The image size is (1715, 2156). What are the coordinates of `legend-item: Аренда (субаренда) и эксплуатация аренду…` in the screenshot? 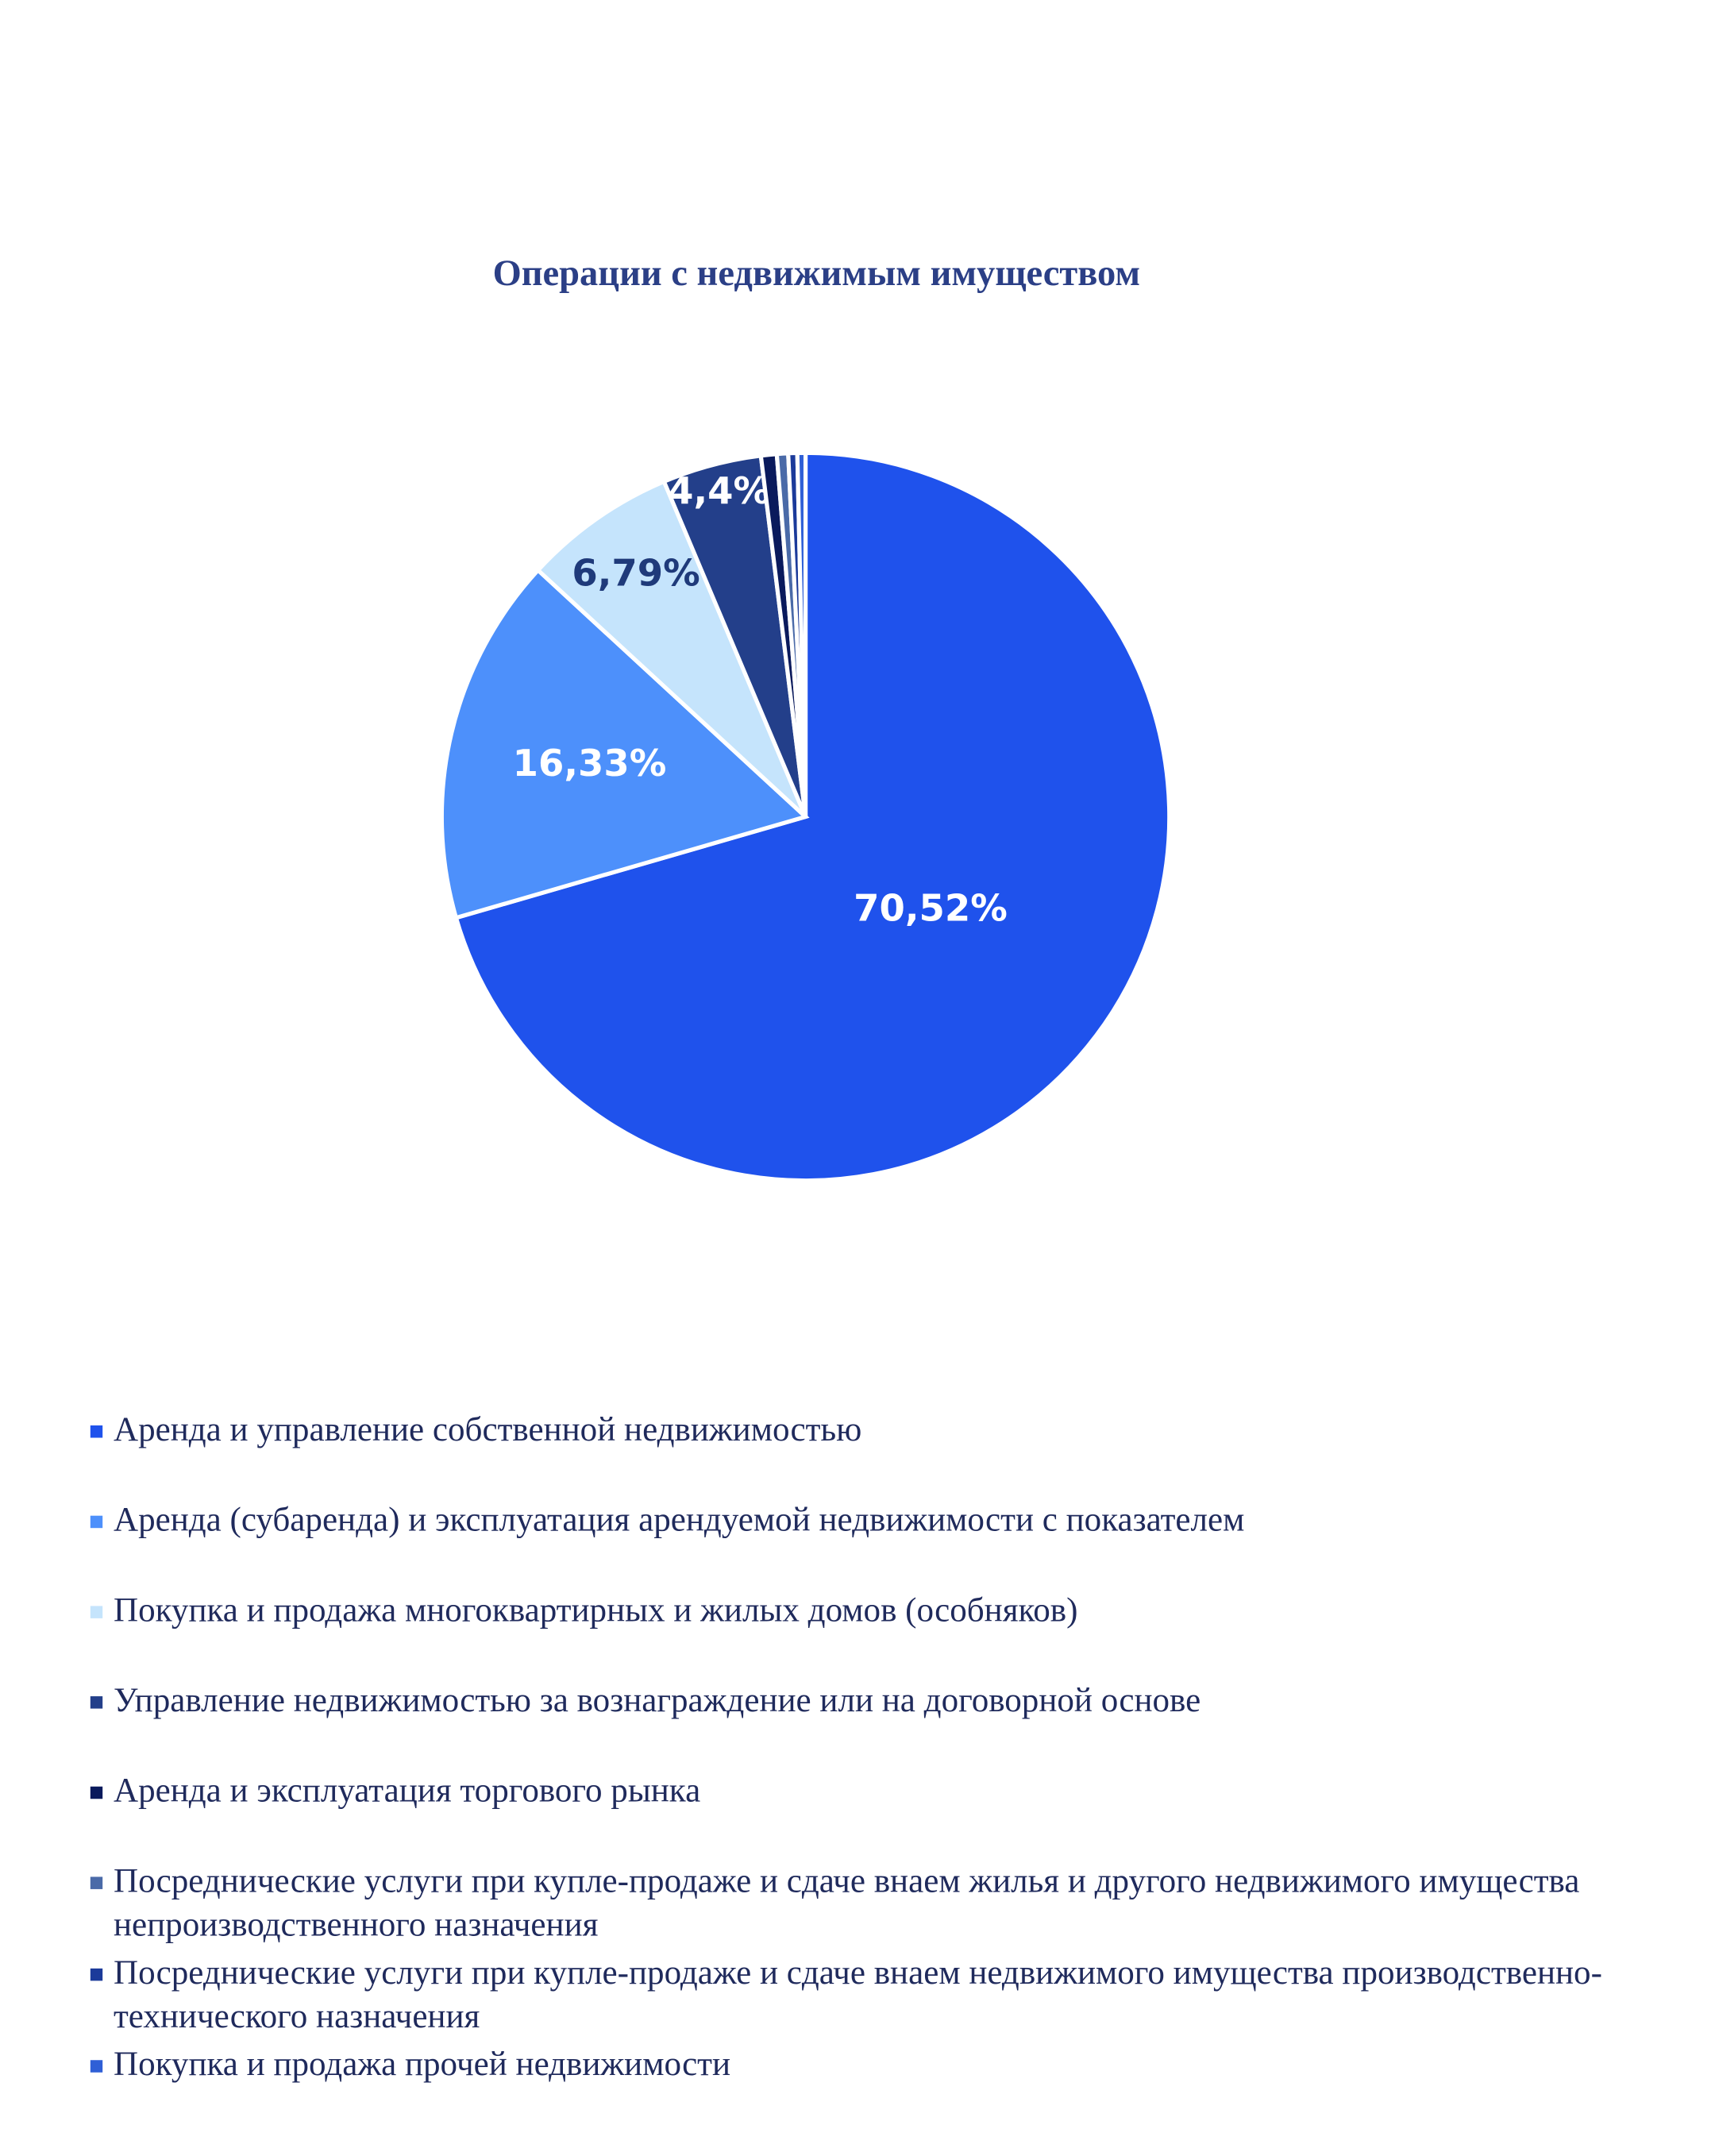 It's located at (854, 1521).